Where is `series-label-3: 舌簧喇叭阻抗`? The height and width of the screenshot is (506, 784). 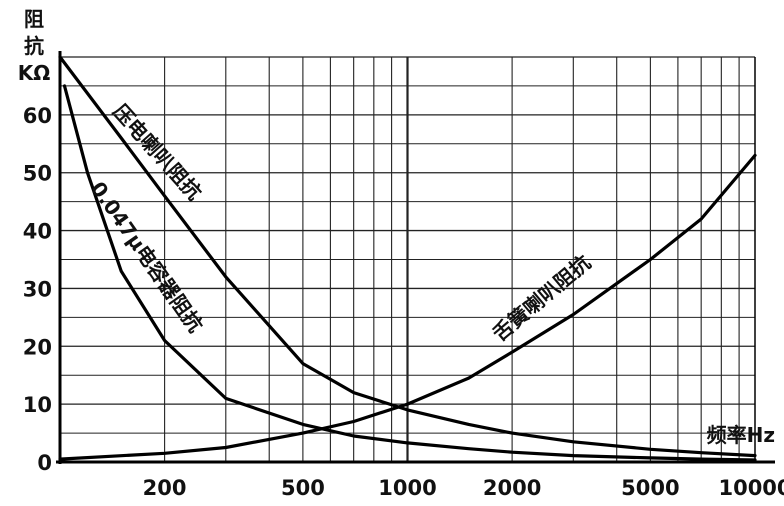 series-label-3: 舌簧喇叭阻抗 is located at coordinates (541, 298).